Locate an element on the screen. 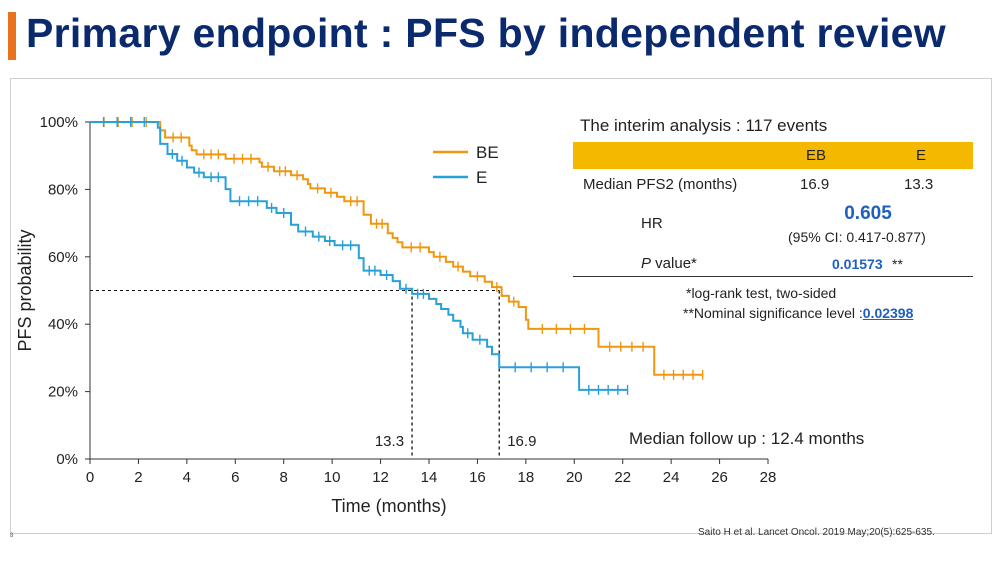 The image size is (1000, 563). x-tick-label: 10 is located at coordinates (332, 477).